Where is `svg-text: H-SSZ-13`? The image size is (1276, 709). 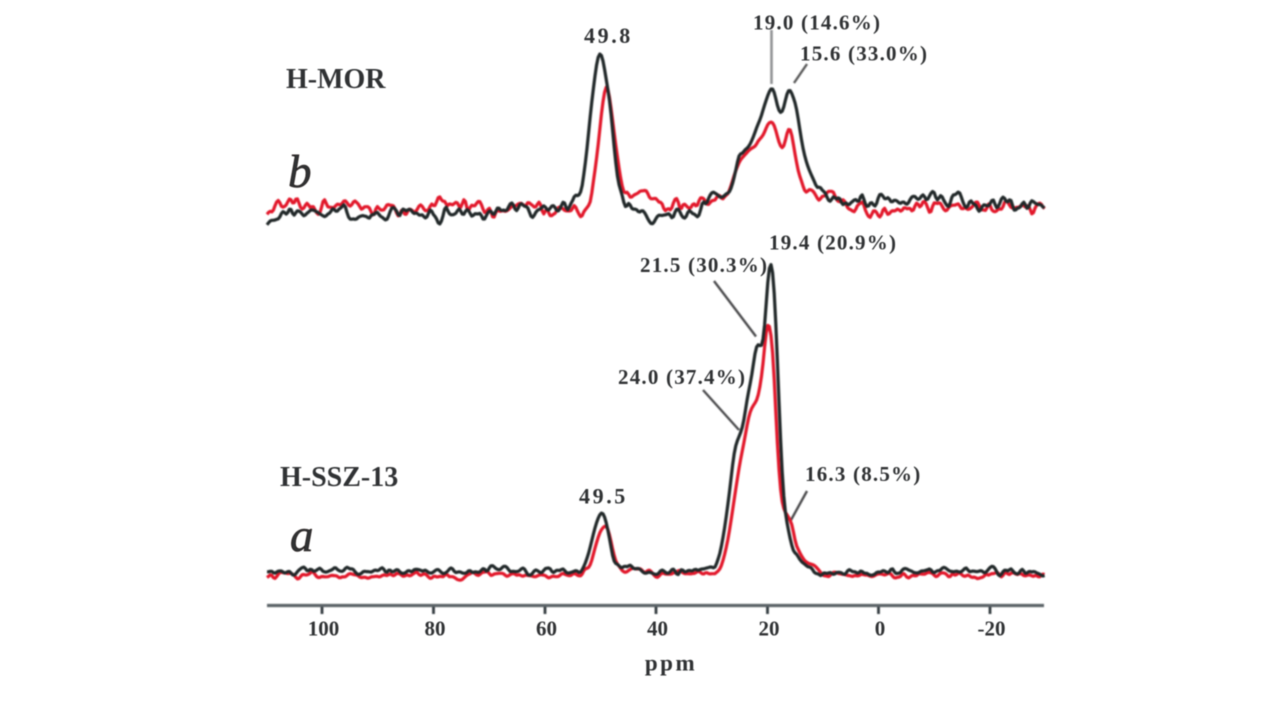
svg-text: H-SSZ-13 is located at coordinates (339, 477).